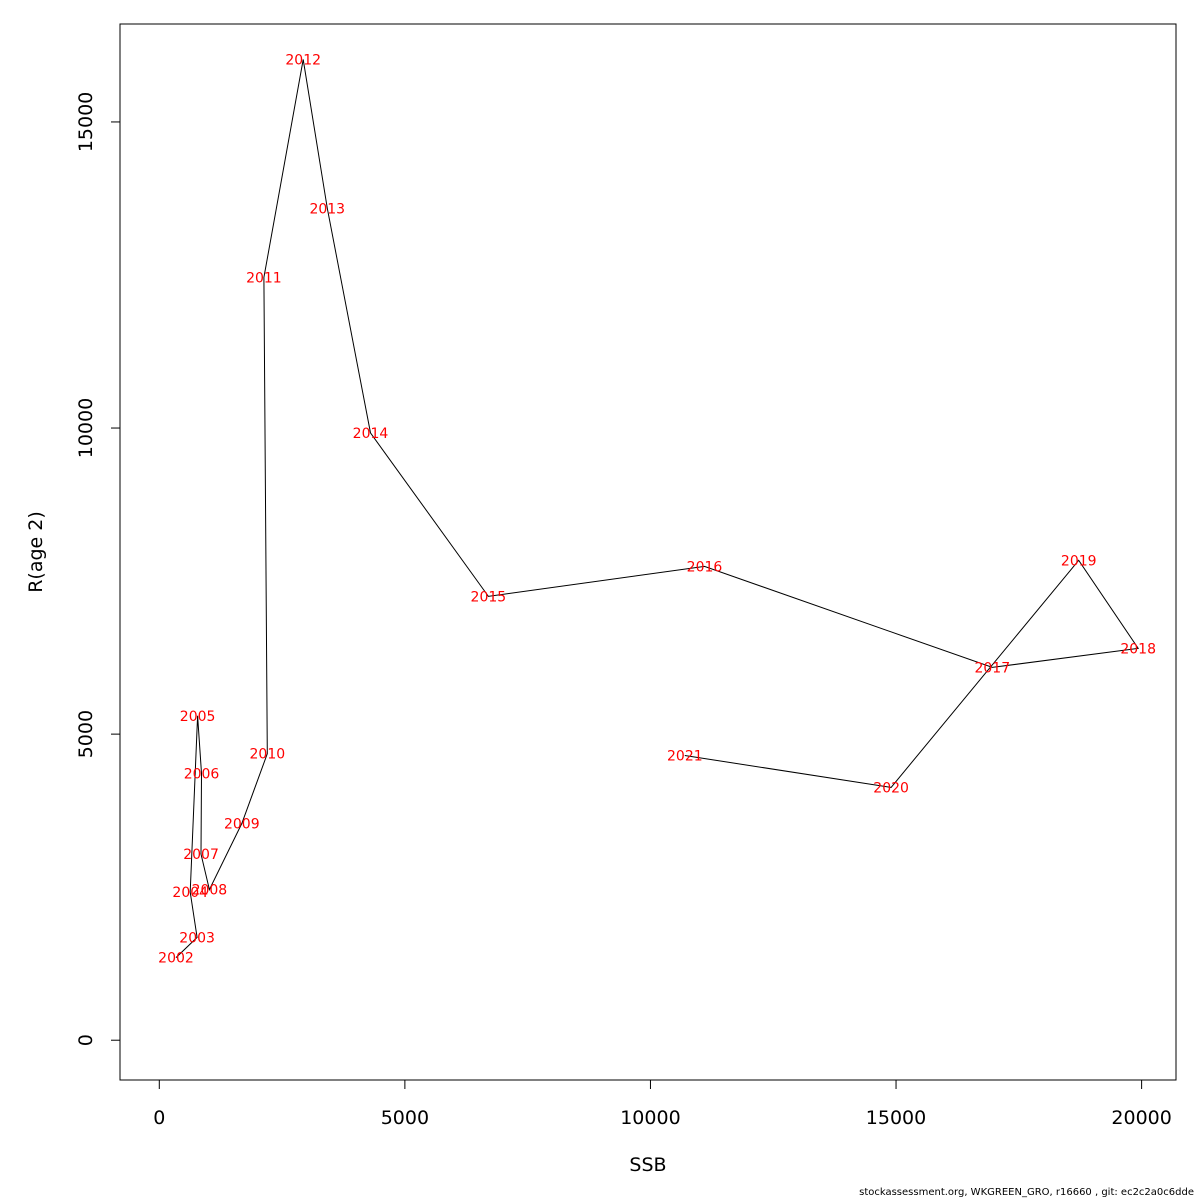 This screenshot has height=1200, width=1200. Describe the element at coordinates (327, 209) in the screenshot. I see `year-label: 2013` at that location.